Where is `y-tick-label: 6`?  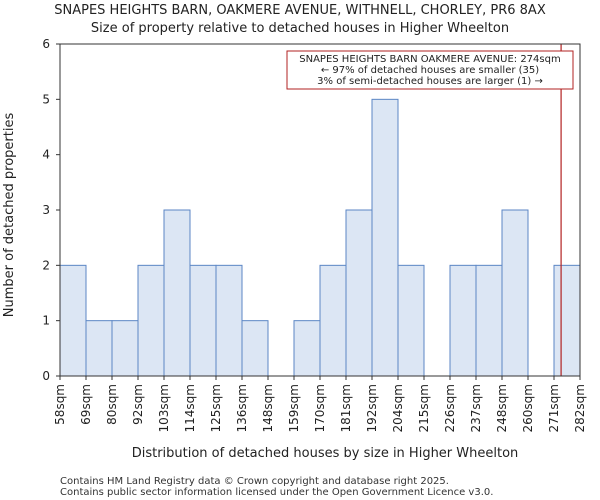
y-tick-label: 6 is located at coordinates (46, 44).